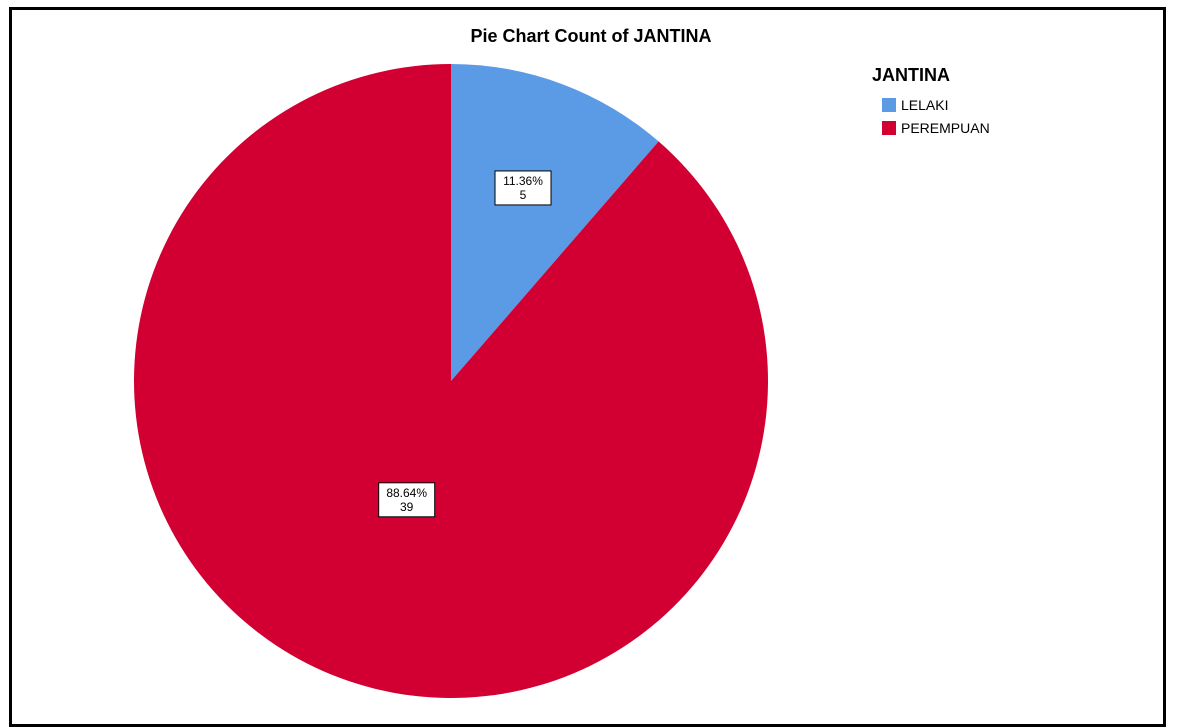  What do you see at coordinates (945, 128) in the screenshot?
I see `legend-label-perempuan: PEREMPUAN` at bounding box center [945, 128].